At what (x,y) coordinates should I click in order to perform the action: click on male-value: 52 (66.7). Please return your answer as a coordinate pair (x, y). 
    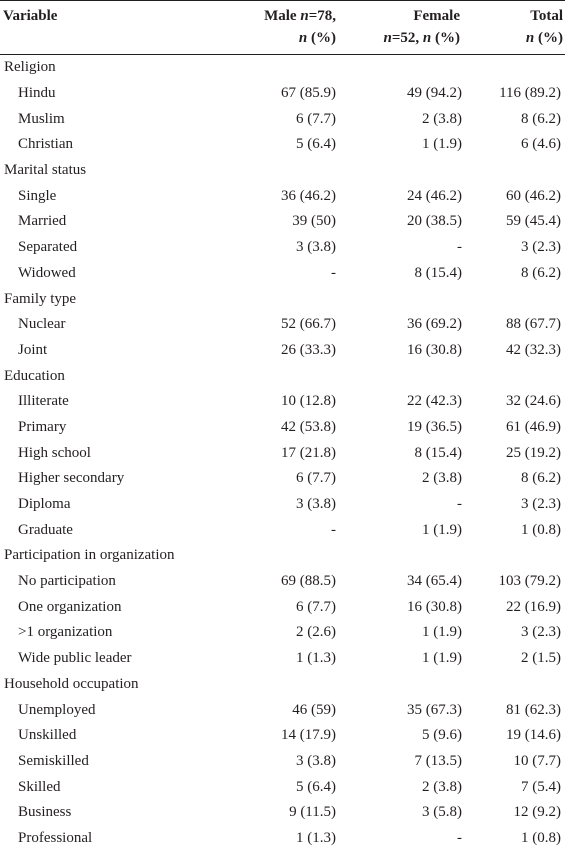
    Looking at the image, I should click on (308, 324).